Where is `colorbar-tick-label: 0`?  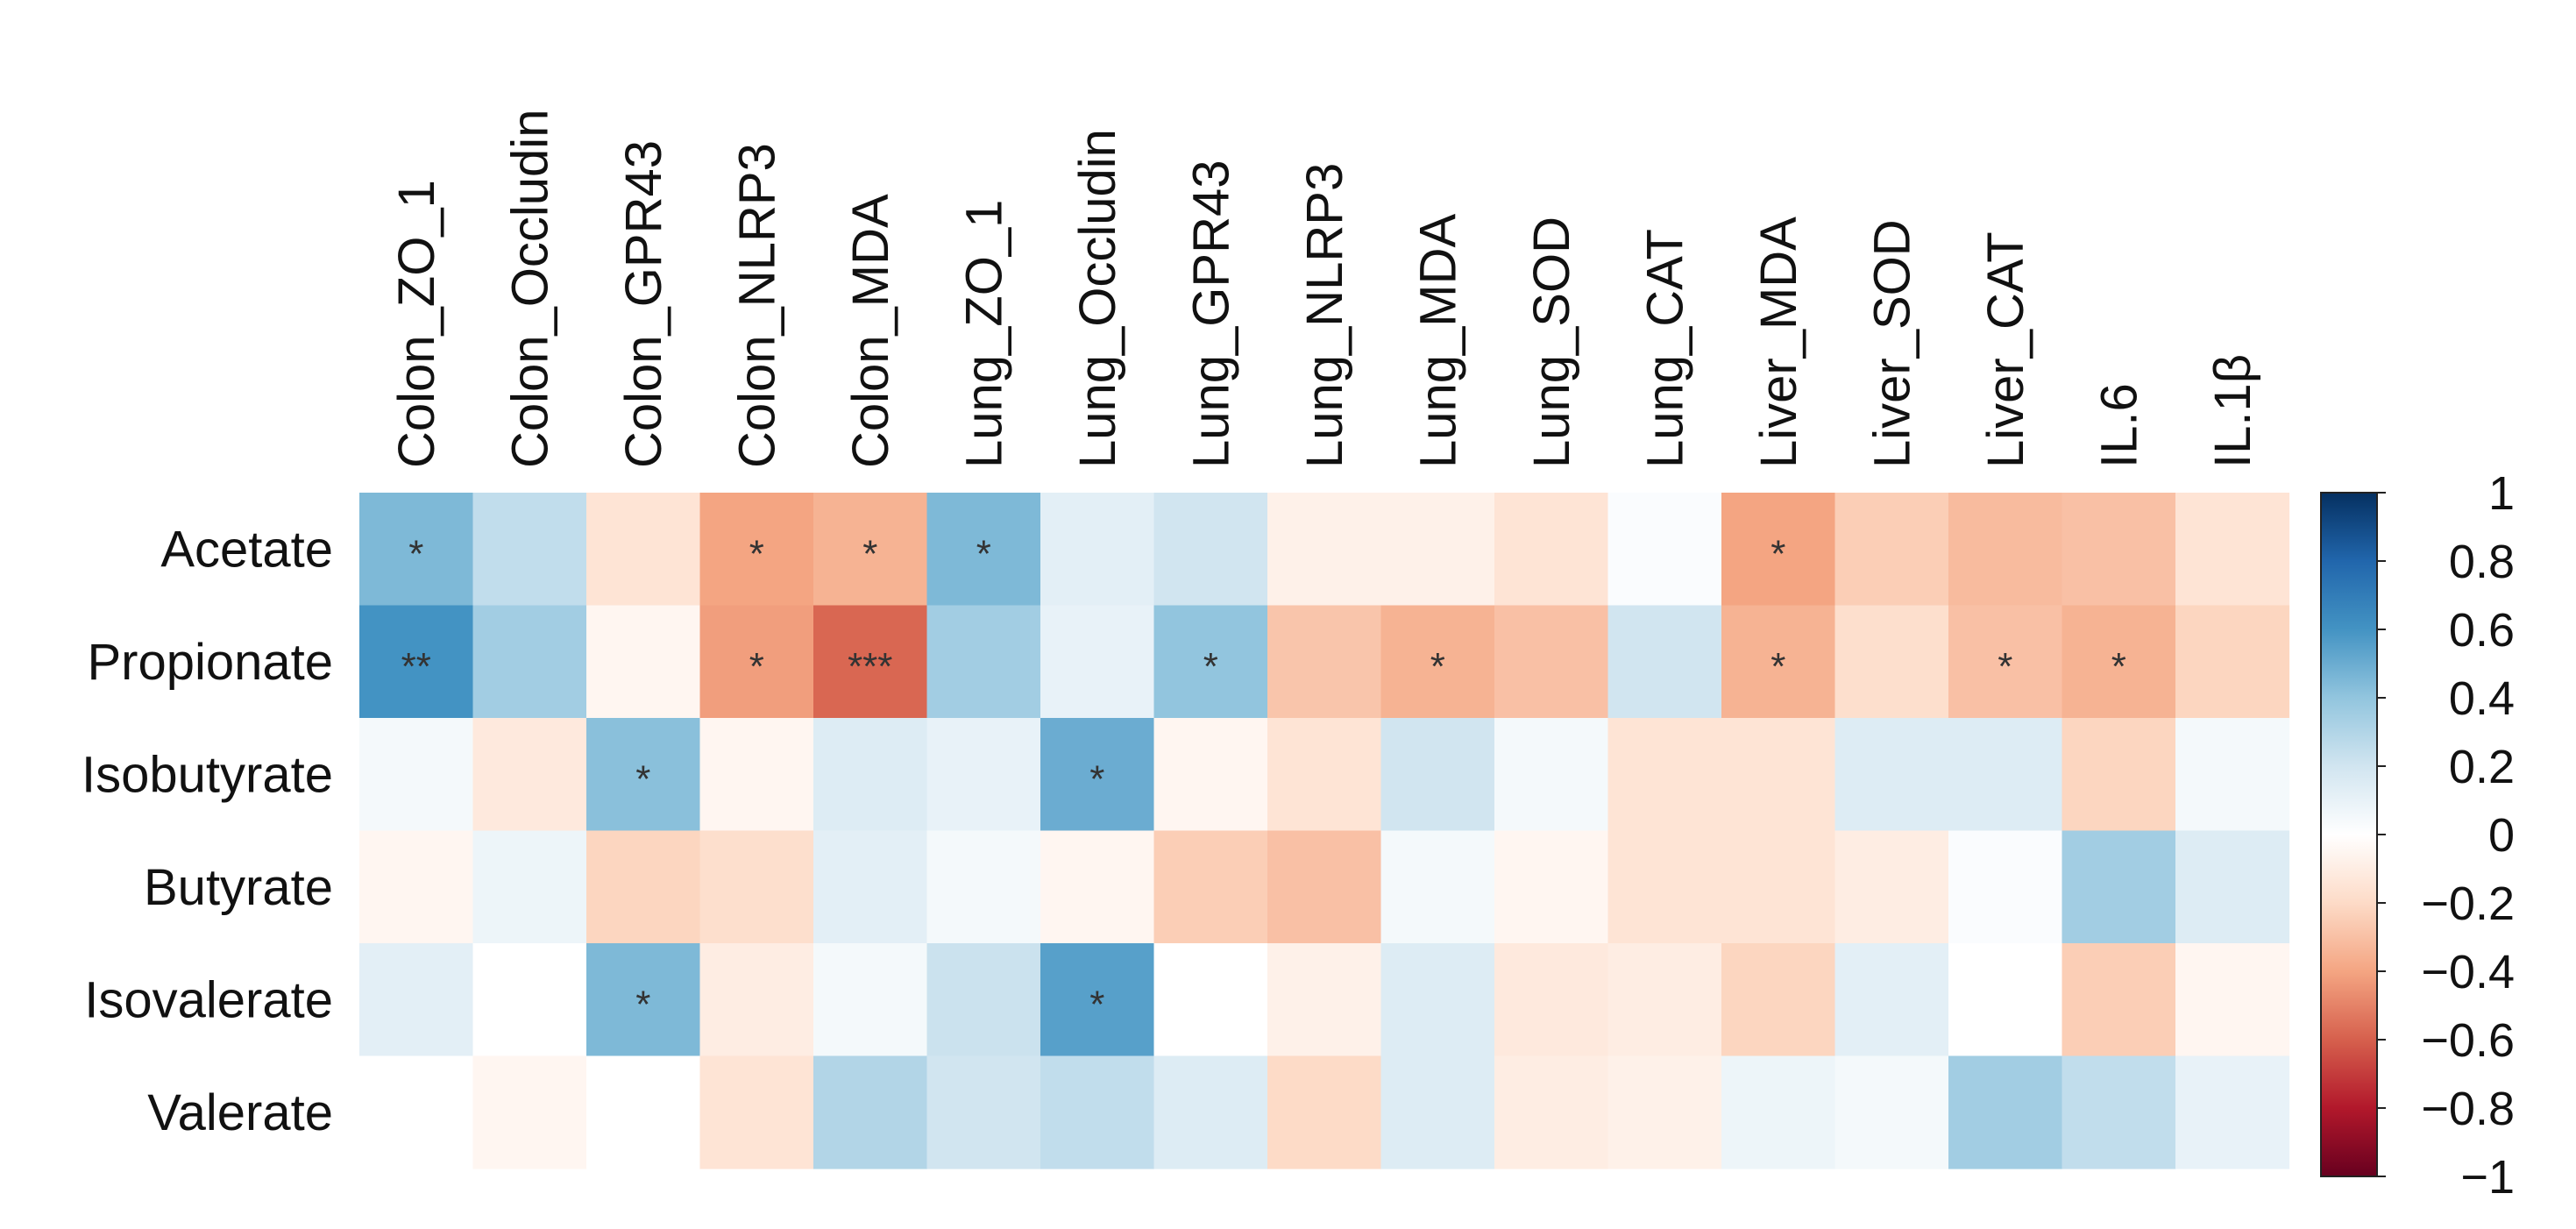
colorbar-tick-label: 0 is located at coordinates (2501, 835).